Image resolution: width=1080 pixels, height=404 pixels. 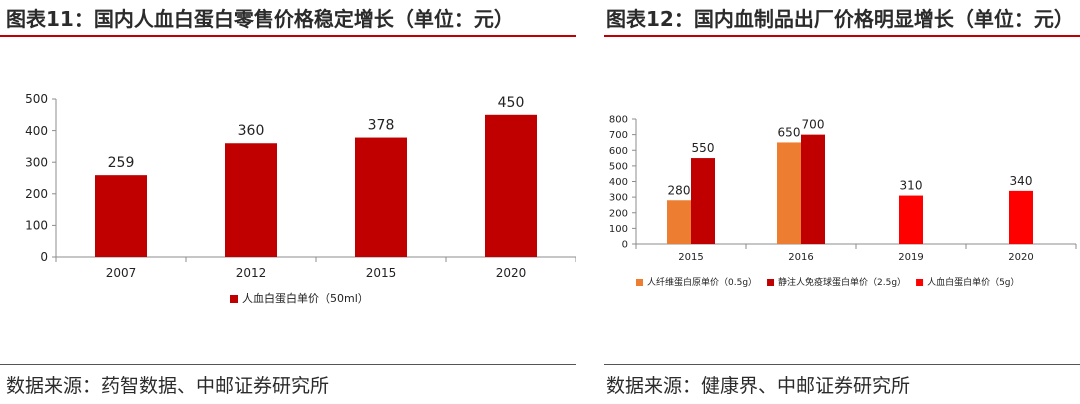 I want to click on x-tick-label: 2012, so click(x=251, y=273).